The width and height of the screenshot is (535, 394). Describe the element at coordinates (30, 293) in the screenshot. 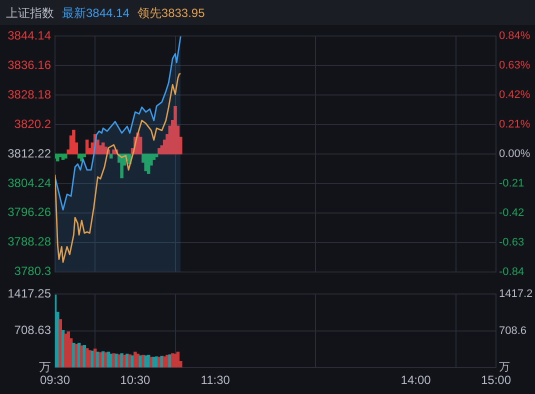

I see `y-tick-label: 1417.25` at that location.